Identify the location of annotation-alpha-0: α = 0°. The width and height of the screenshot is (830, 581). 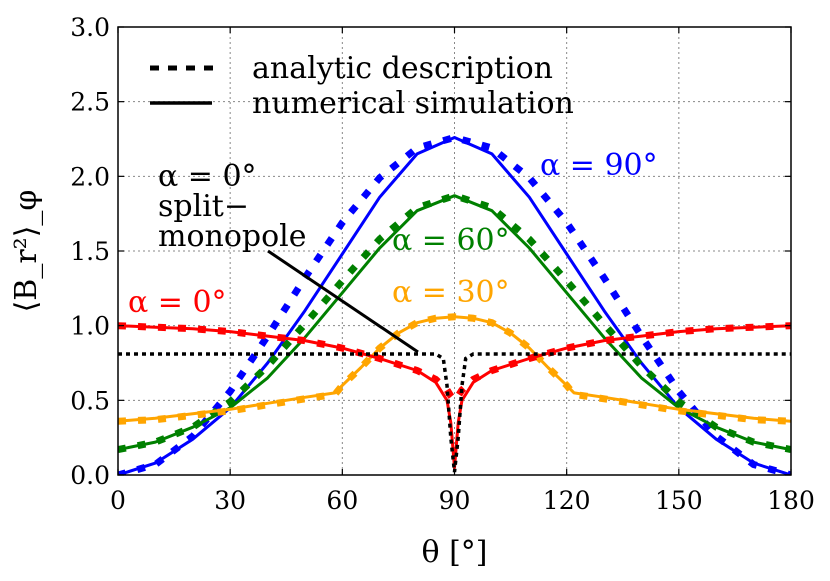
(177, 302).